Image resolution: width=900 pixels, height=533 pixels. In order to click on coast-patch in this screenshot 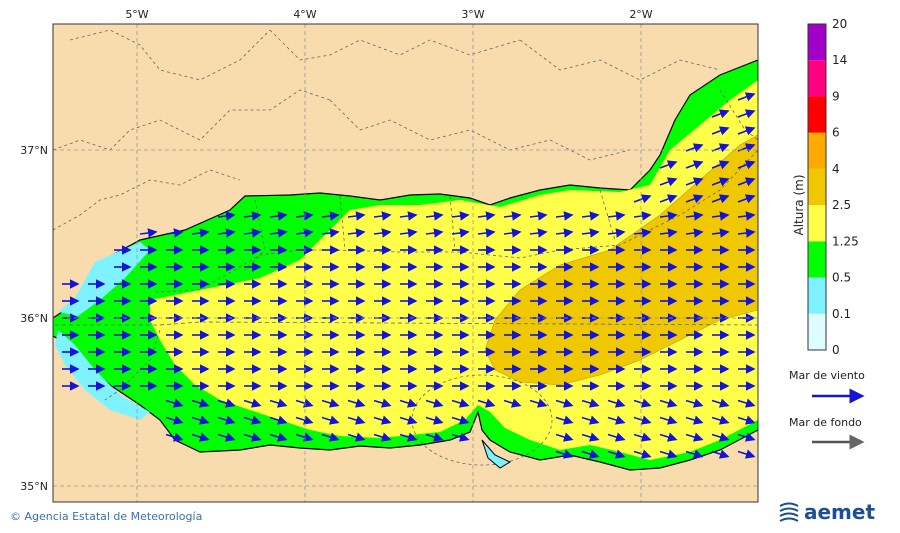, I will do `click(496, 454)`.